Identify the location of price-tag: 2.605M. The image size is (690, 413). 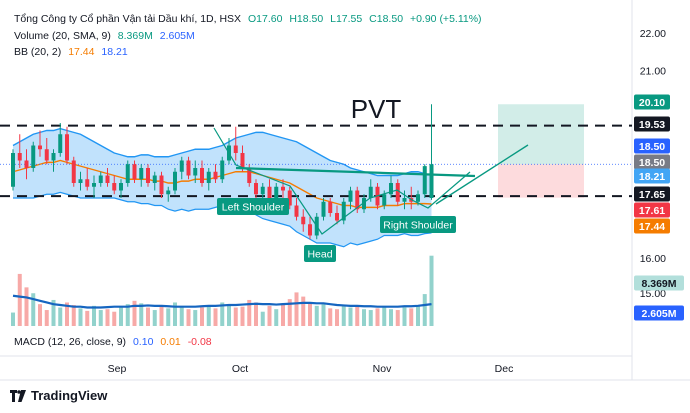
(658, 314).